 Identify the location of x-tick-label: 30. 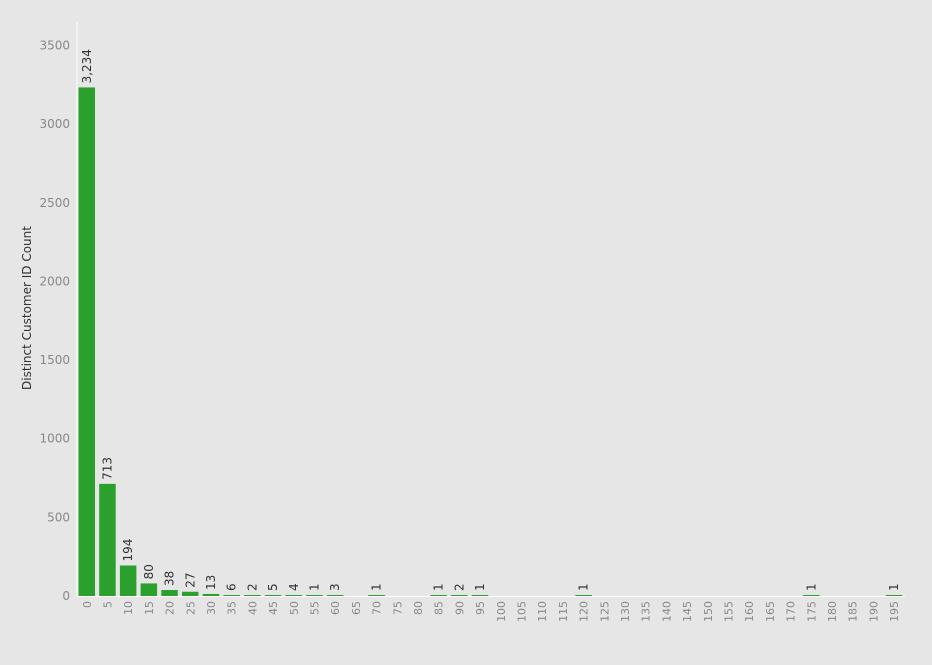
(211, 608).